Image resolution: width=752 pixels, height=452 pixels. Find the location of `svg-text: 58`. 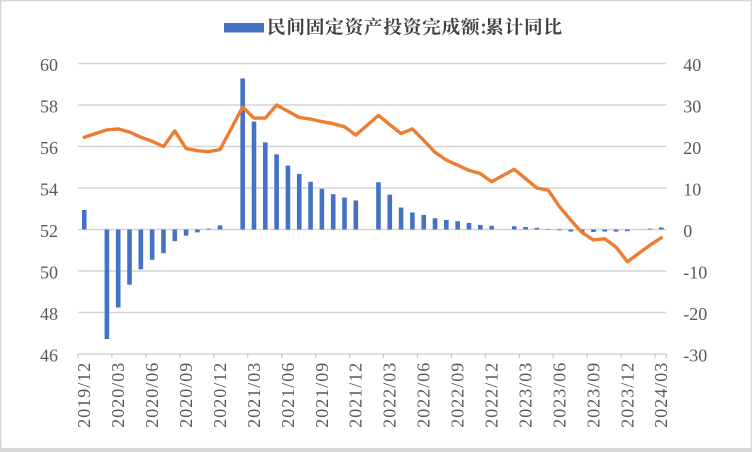

svg-text: 58 is located at coordinates (49, 107).